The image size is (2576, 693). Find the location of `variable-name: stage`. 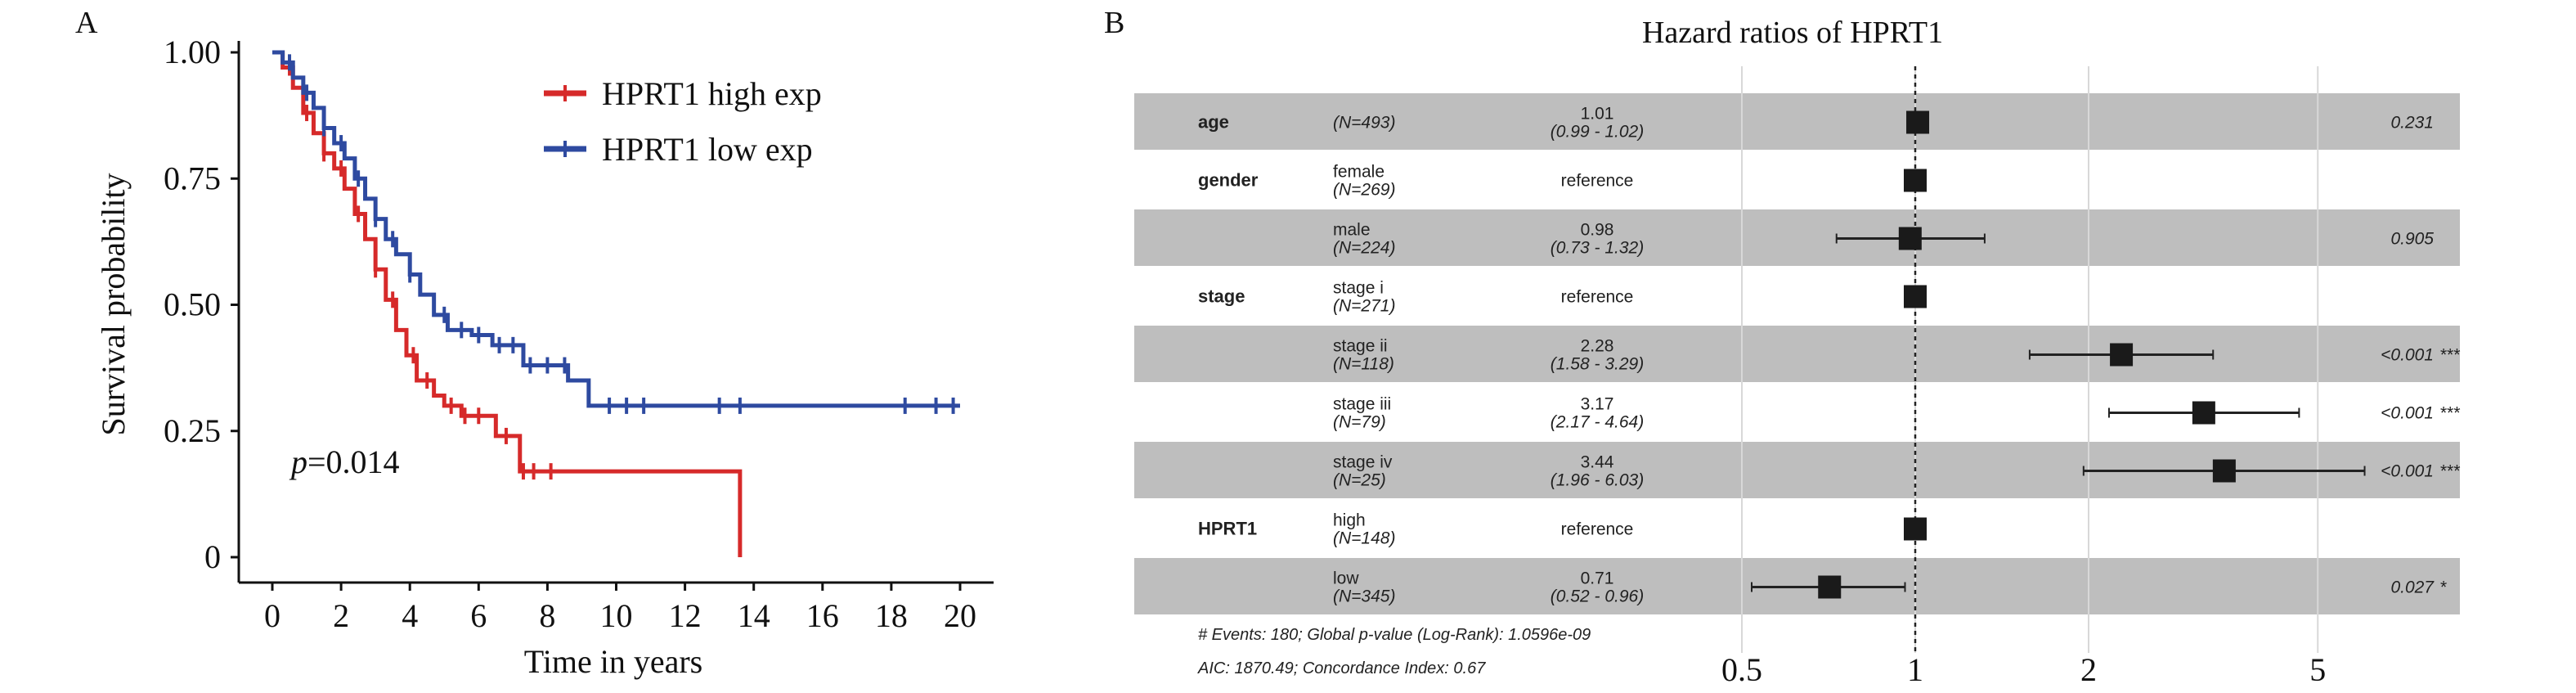

variable-name: stage is located at coordinates (1221, 297).